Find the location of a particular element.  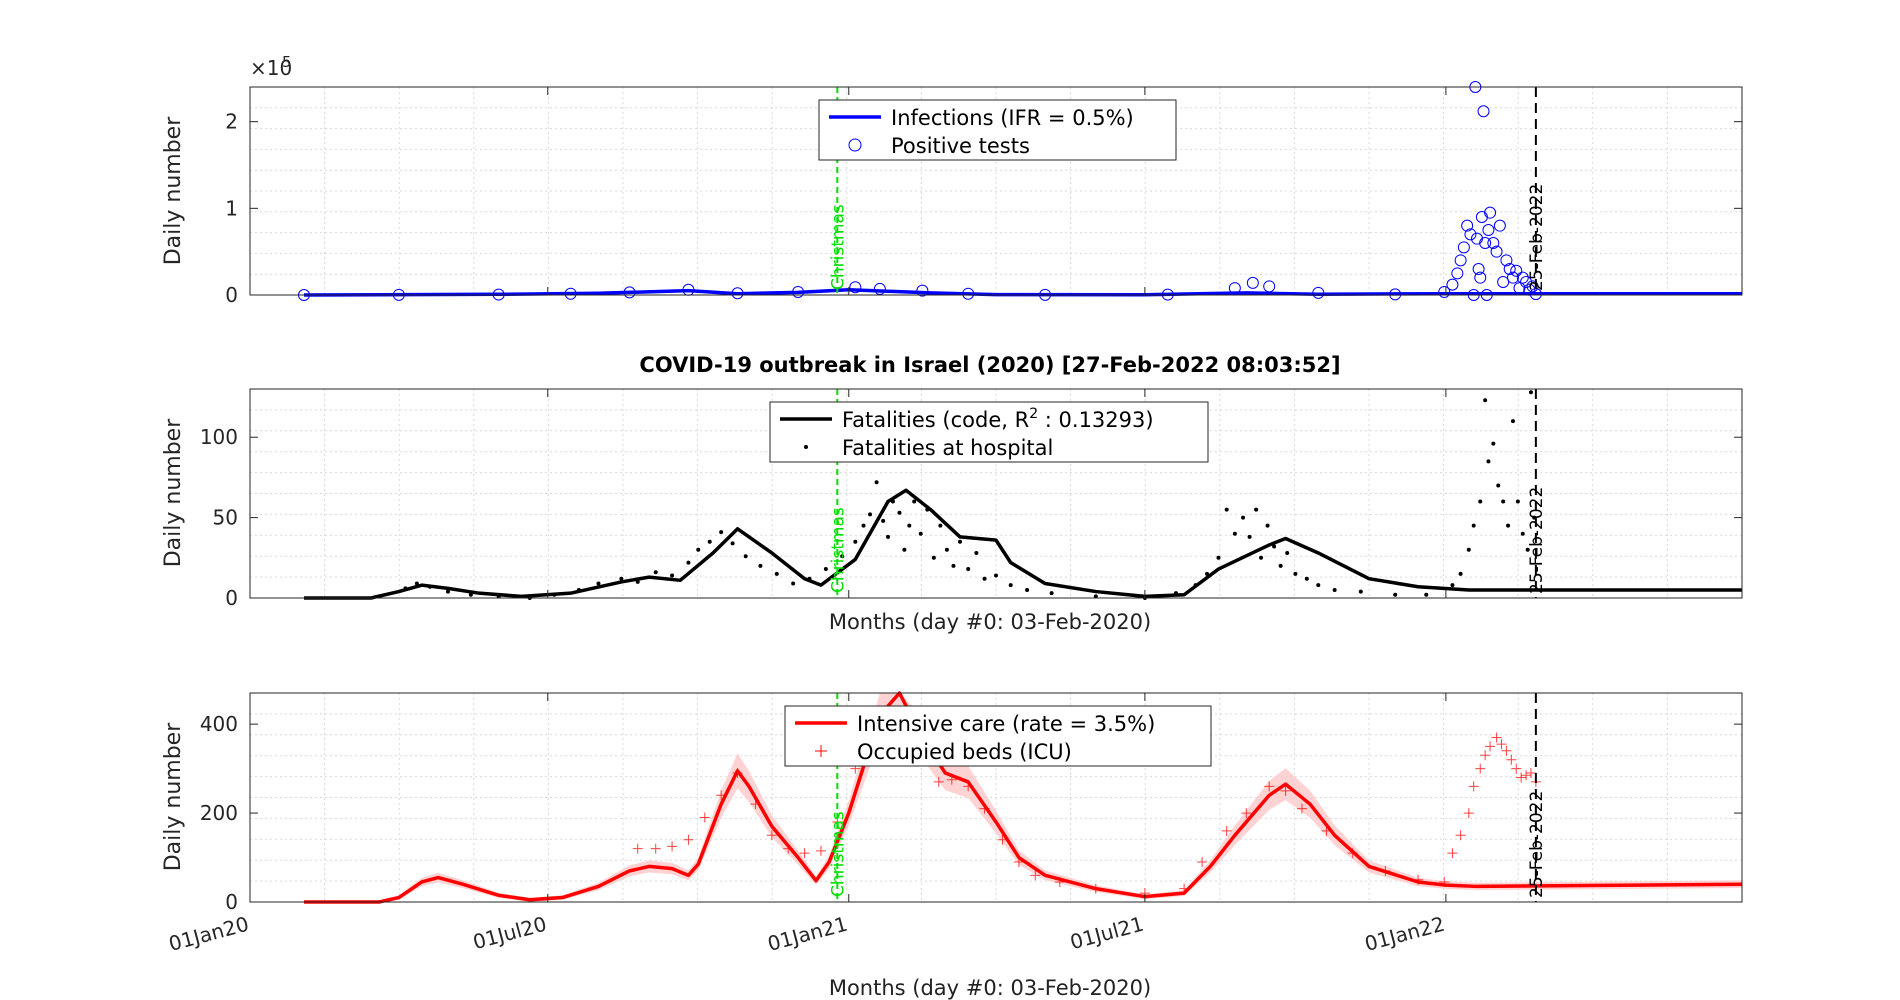

x-tick-label: 01Jan21 is located at coordinates (807, 934).